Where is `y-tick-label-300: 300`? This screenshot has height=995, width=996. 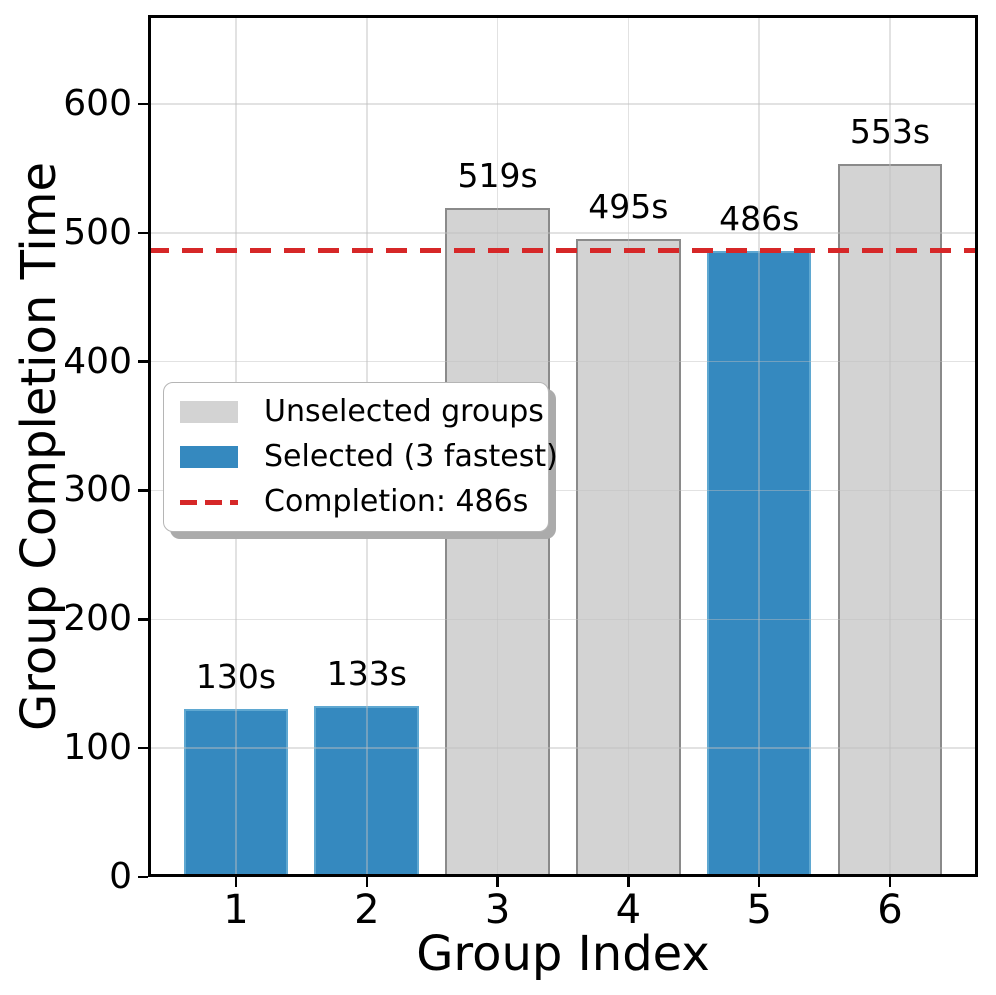 y-tick-label-300: 300 is located at coordinates (97, 490).